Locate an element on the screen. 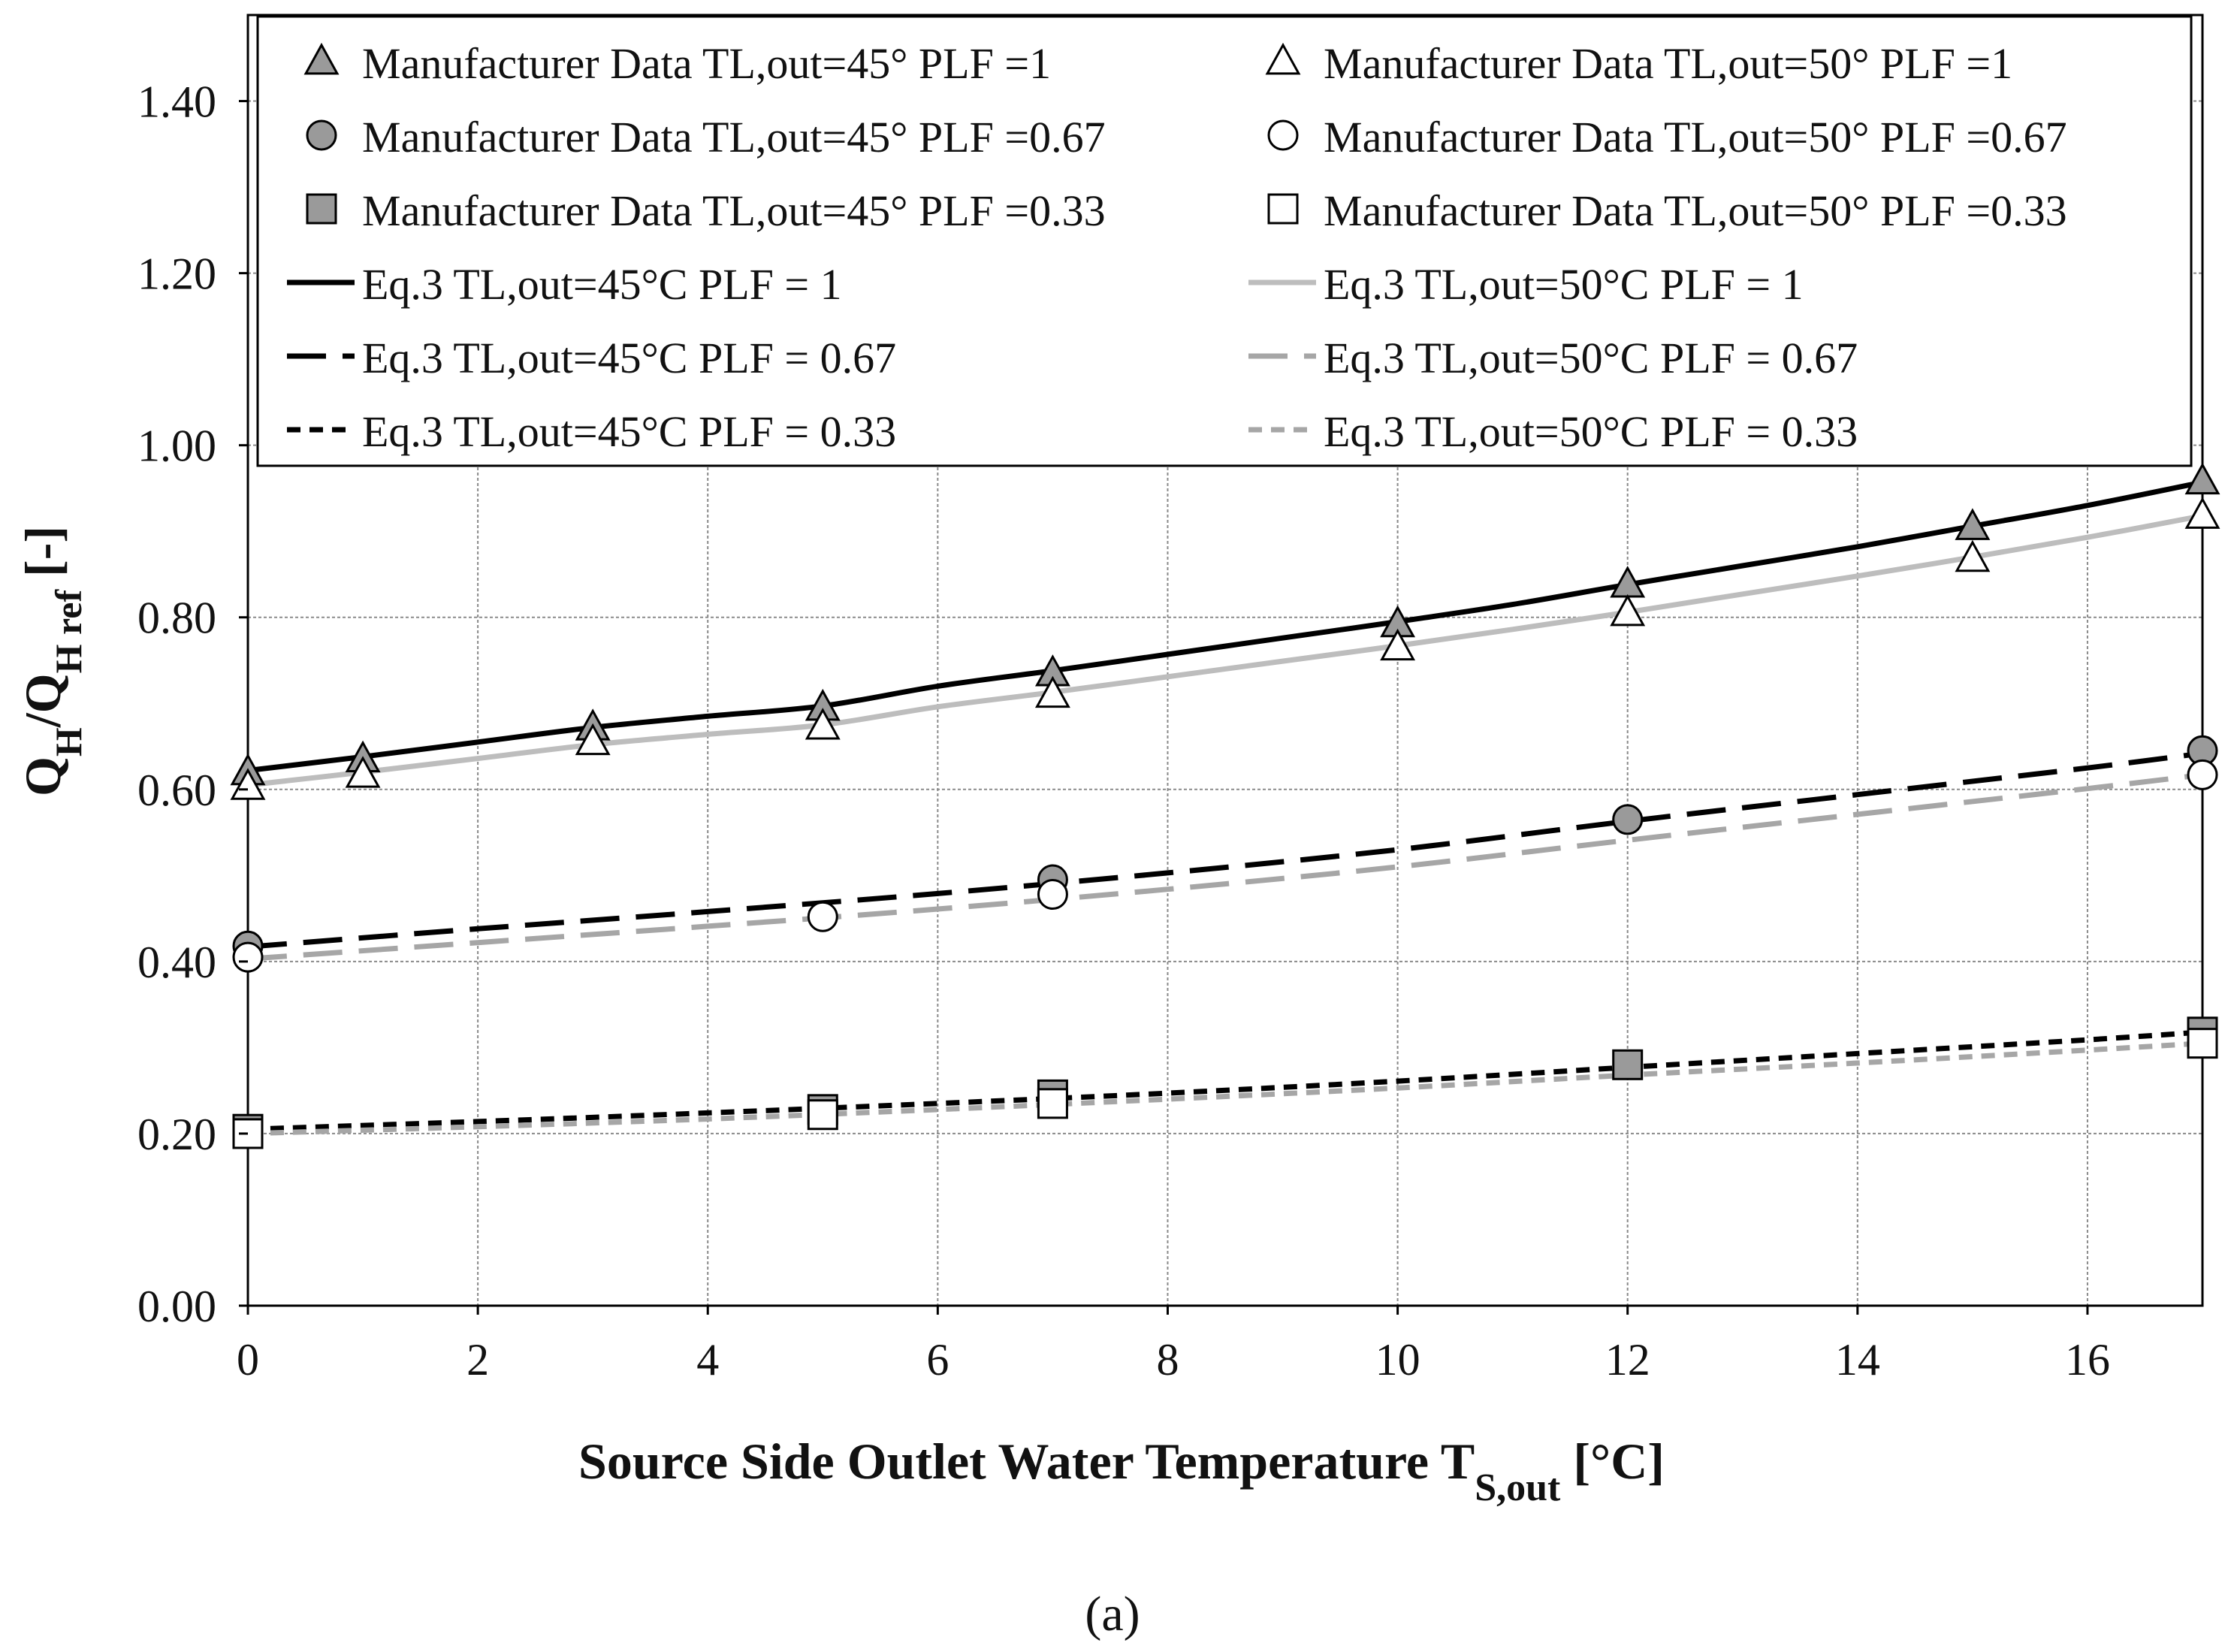 Image resolution: width=2225 pixels, height=1652 pixels. x-tick-label: 4 is located at coordinates (707, 1360).